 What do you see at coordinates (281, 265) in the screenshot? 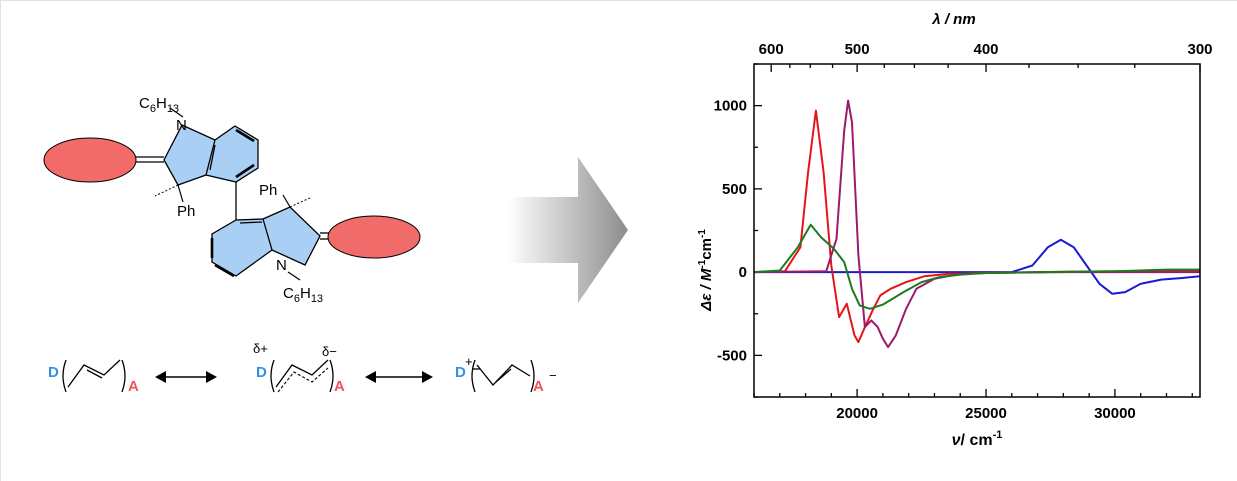
I see `n-bottom-label: N` at bounding box center [281, 265].